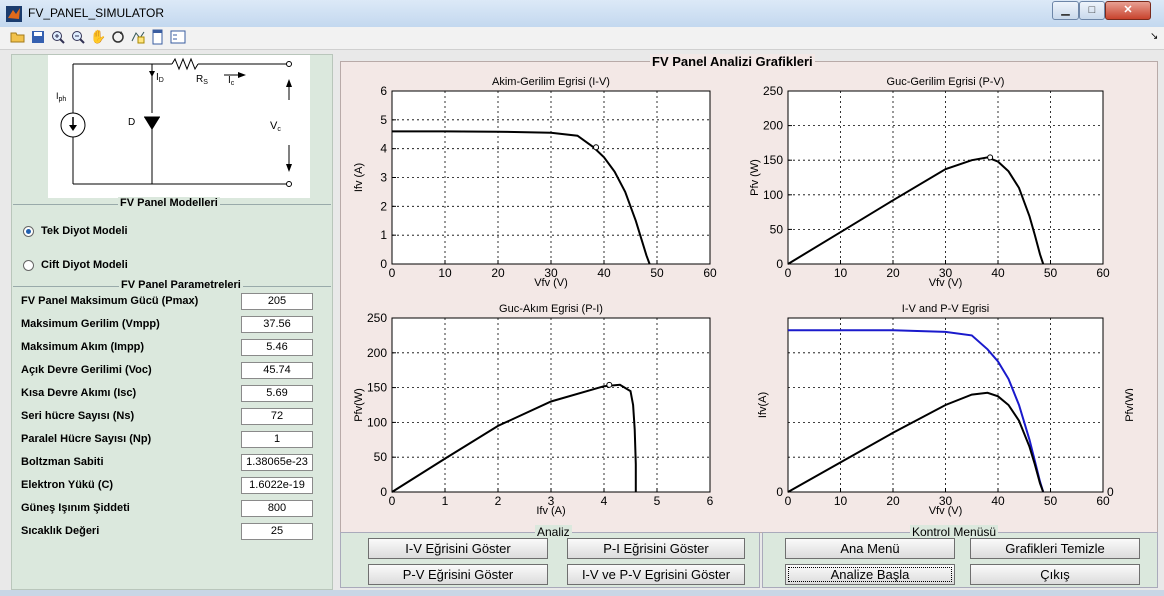  What do you see at coordinates (110, 301) in the screenshot?
I see `param-label: FV Panel Maksimum Gücü (Pmax)` at bounding box center [110, 301].